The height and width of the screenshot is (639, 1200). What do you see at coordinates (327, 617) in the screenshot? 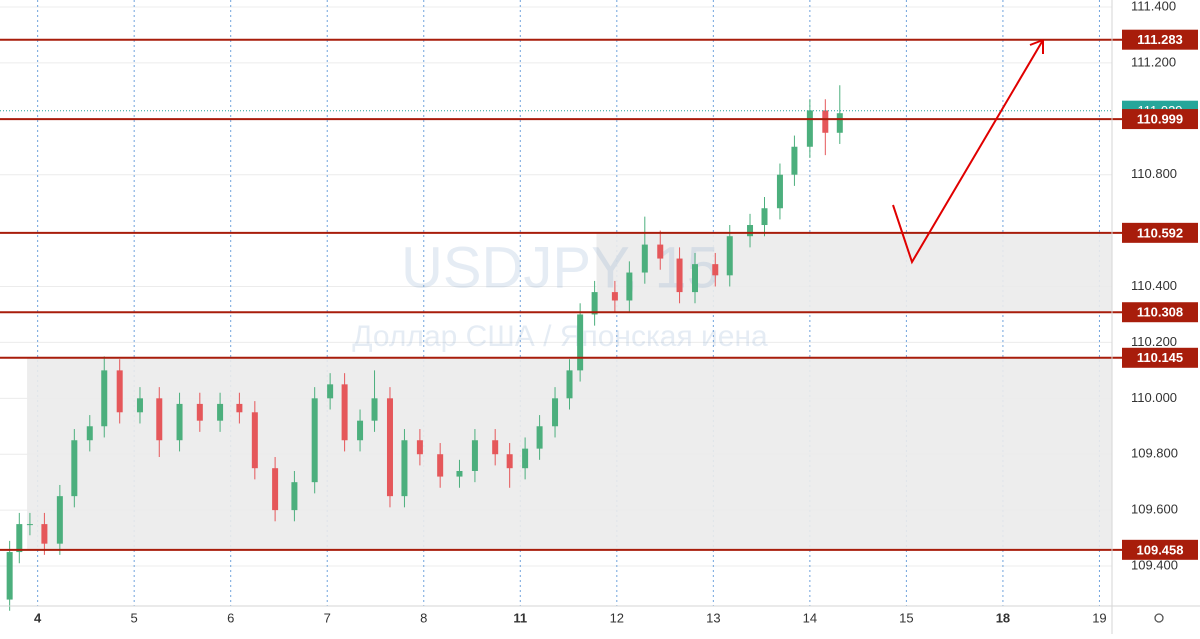
I see `x-tick-label: 7` at bounding box center [327, 617].